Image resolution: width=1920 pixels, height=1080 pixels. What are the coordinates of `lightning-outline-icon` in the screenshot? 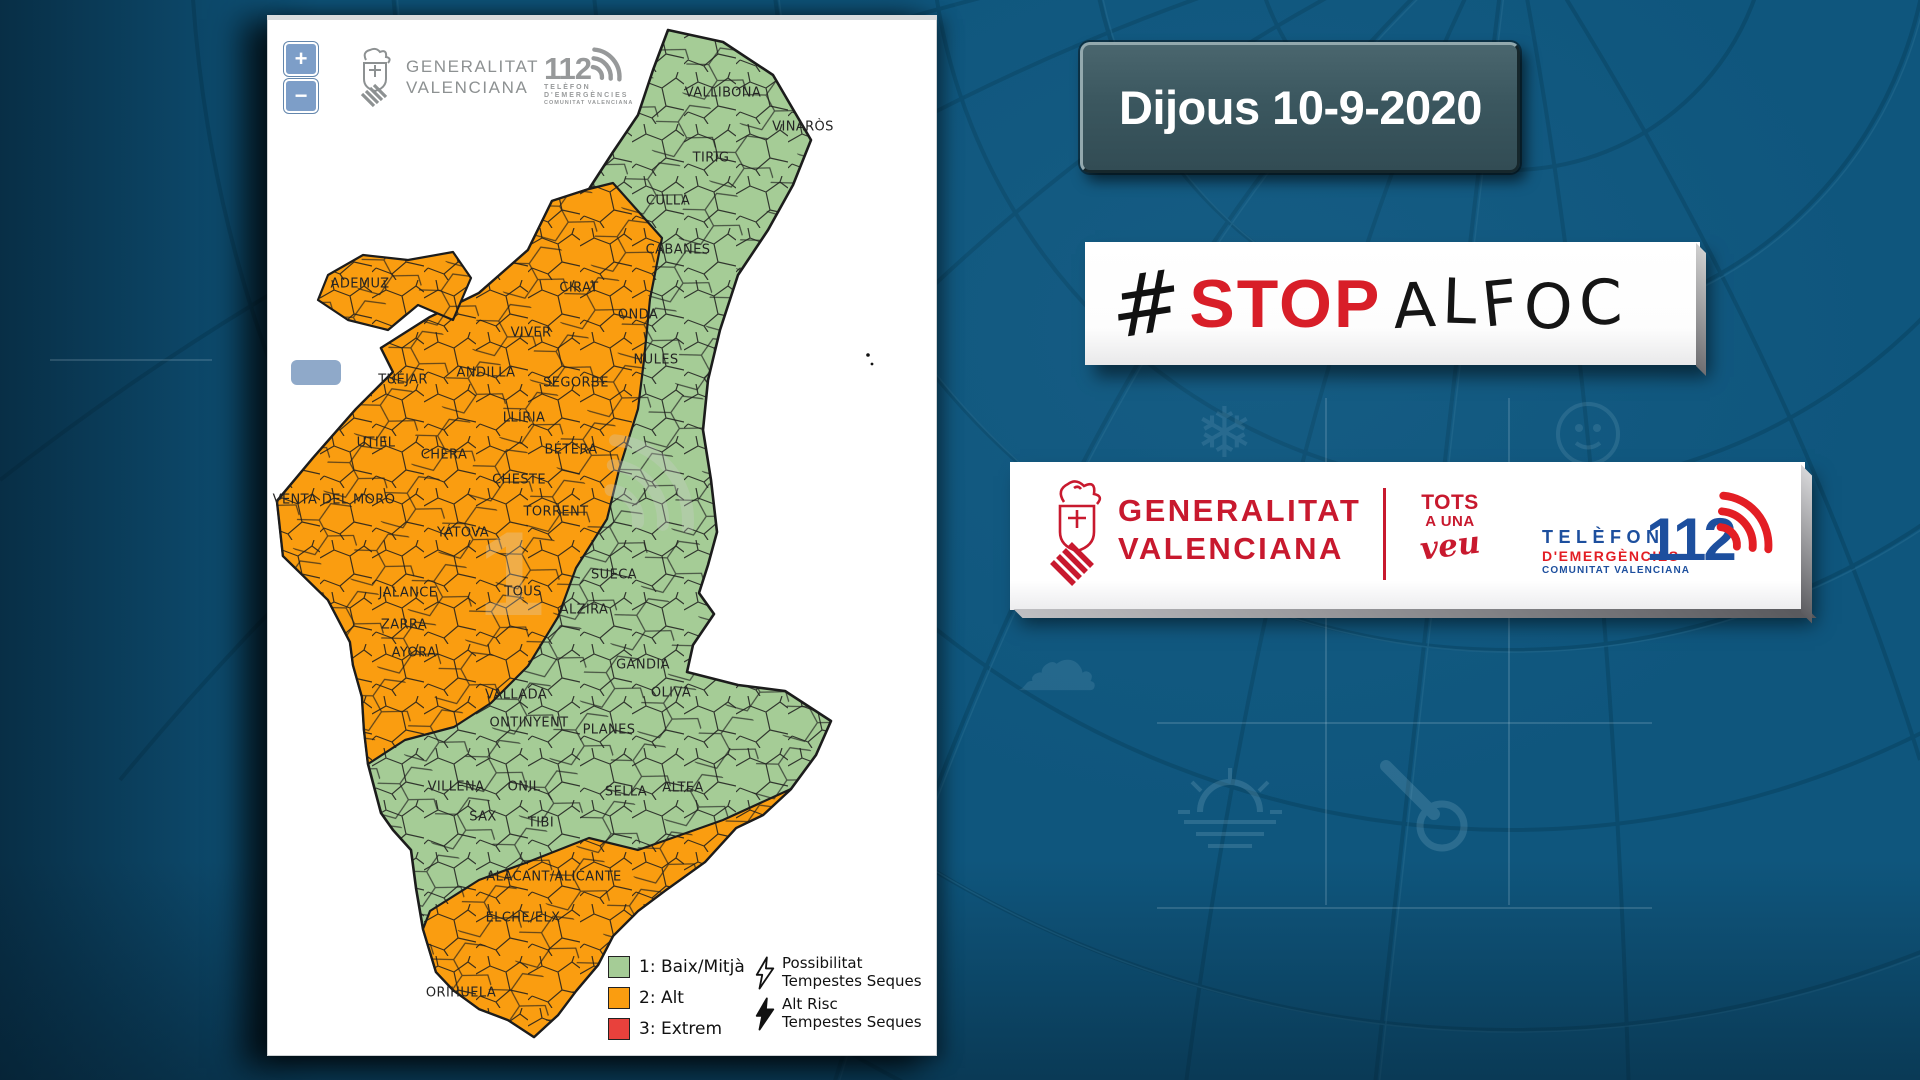 It's located at (766, 975).